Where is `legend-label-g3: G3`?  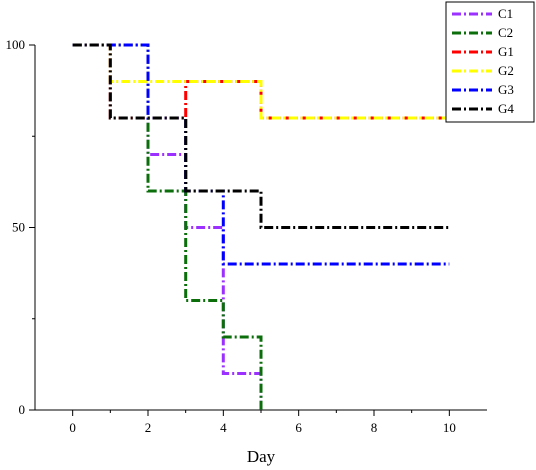 legend-label-g3: G3 is located at coordinates (506, 89).